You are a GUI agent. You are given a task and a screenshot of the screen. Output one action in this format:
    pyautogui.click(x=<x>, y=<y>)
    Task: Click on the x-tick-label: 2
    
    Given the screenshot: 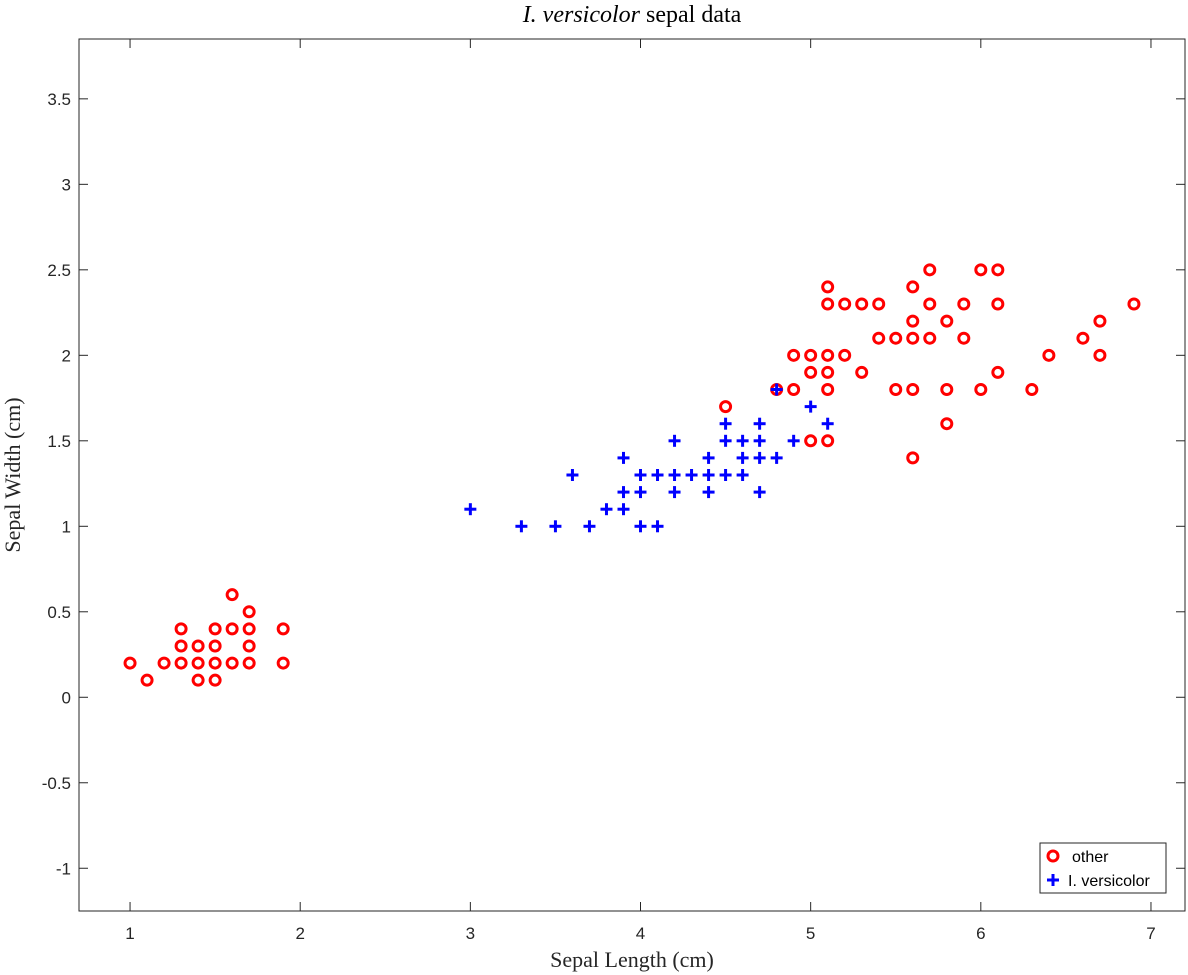 What is the action you would take?
    pyautogui.click(x=299, y=933)
    